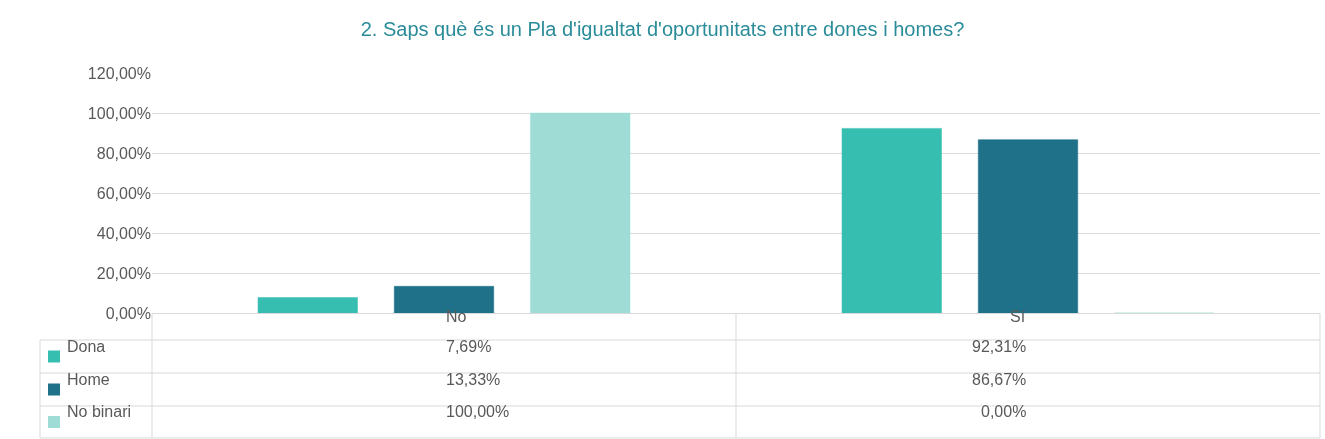  Describe the element at coordinates (1018, 316) in the screenshot. I see `x-tick-label: Sí` at that location.